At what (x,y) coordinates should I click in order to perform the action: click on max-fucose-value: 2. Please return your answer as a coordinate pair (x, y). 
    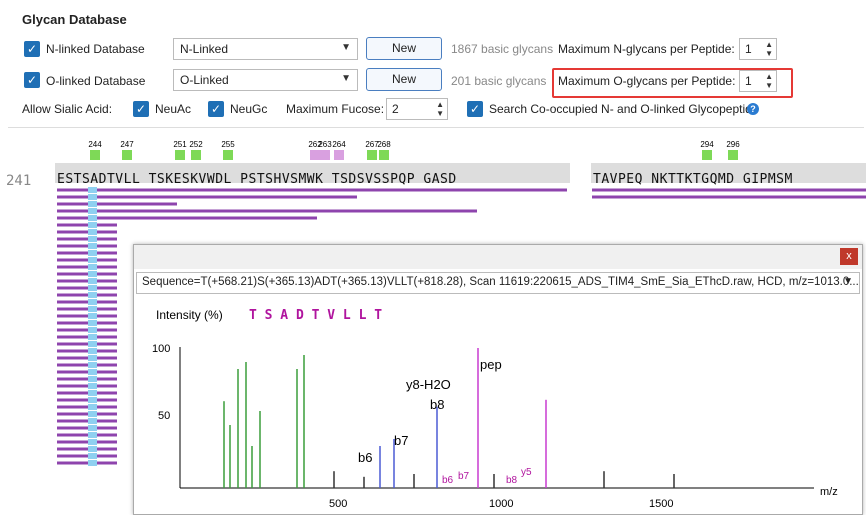
    Looking at the image, I should click on (395, 109).